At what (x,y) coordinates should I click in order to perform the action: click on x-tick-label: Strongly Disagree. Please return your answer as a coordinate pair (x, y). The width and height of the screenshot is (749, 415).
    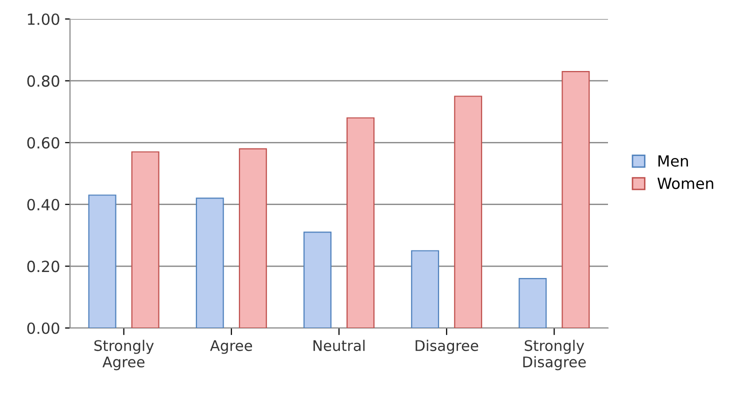
    Looking at the image, I should click on (554, 355).